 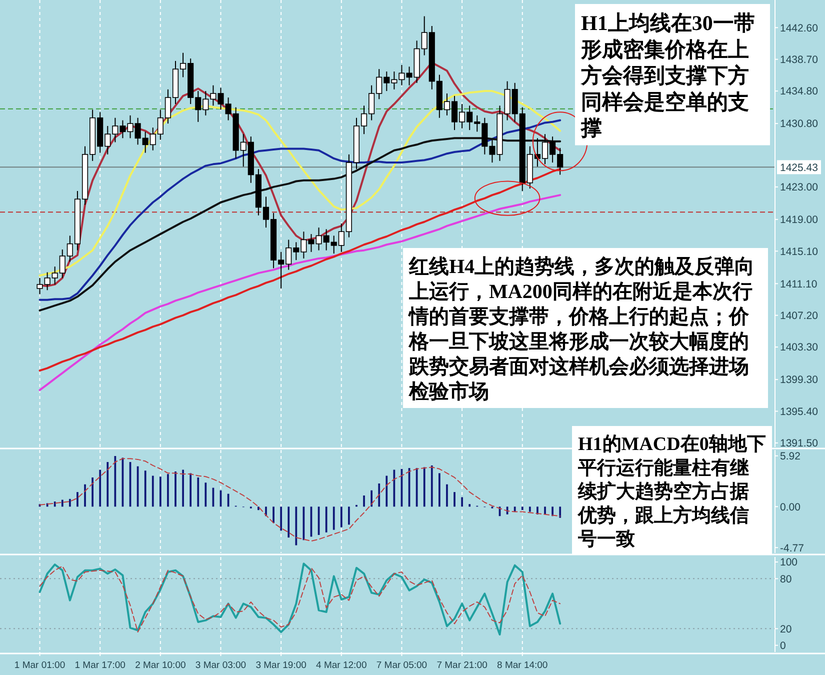 I want to click on x-tick-label: 3 Mar 03:00, so click(x=220, y=665).